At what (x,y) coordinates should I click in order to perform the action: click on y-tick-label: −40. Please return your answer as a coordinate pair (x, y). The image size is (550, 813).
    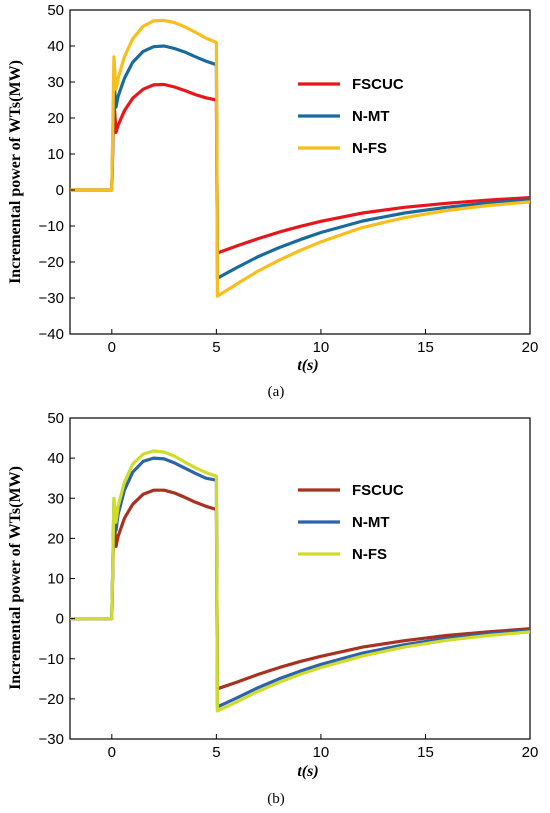
    Looking at the image, I should click on (51, 334).